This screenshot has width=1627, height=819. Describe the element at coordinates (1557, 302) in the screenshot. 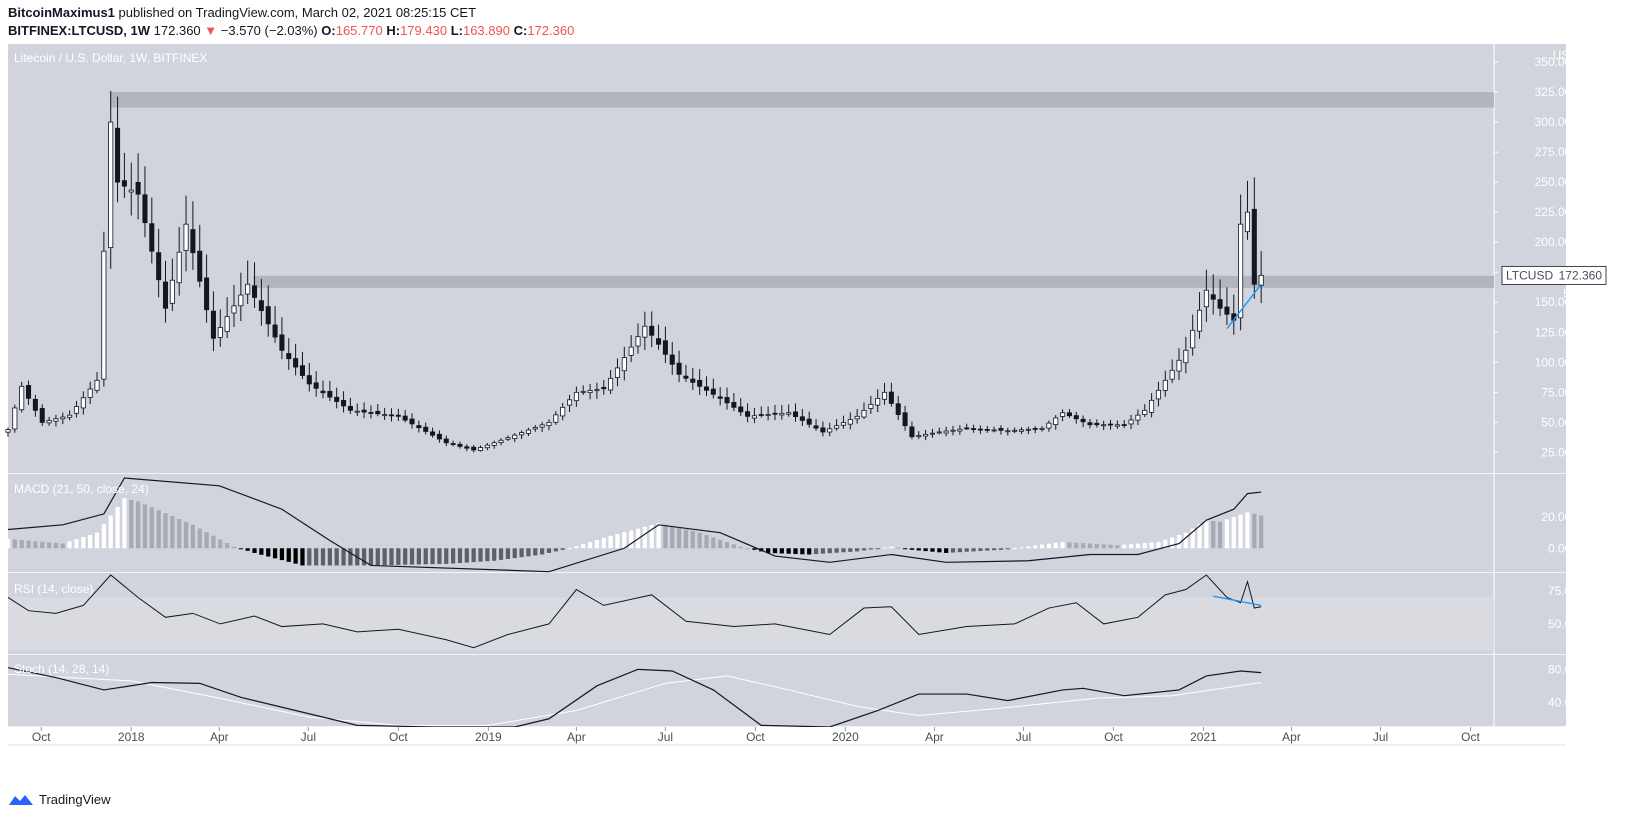

I see `price-tick-label: 150.000` at that location.